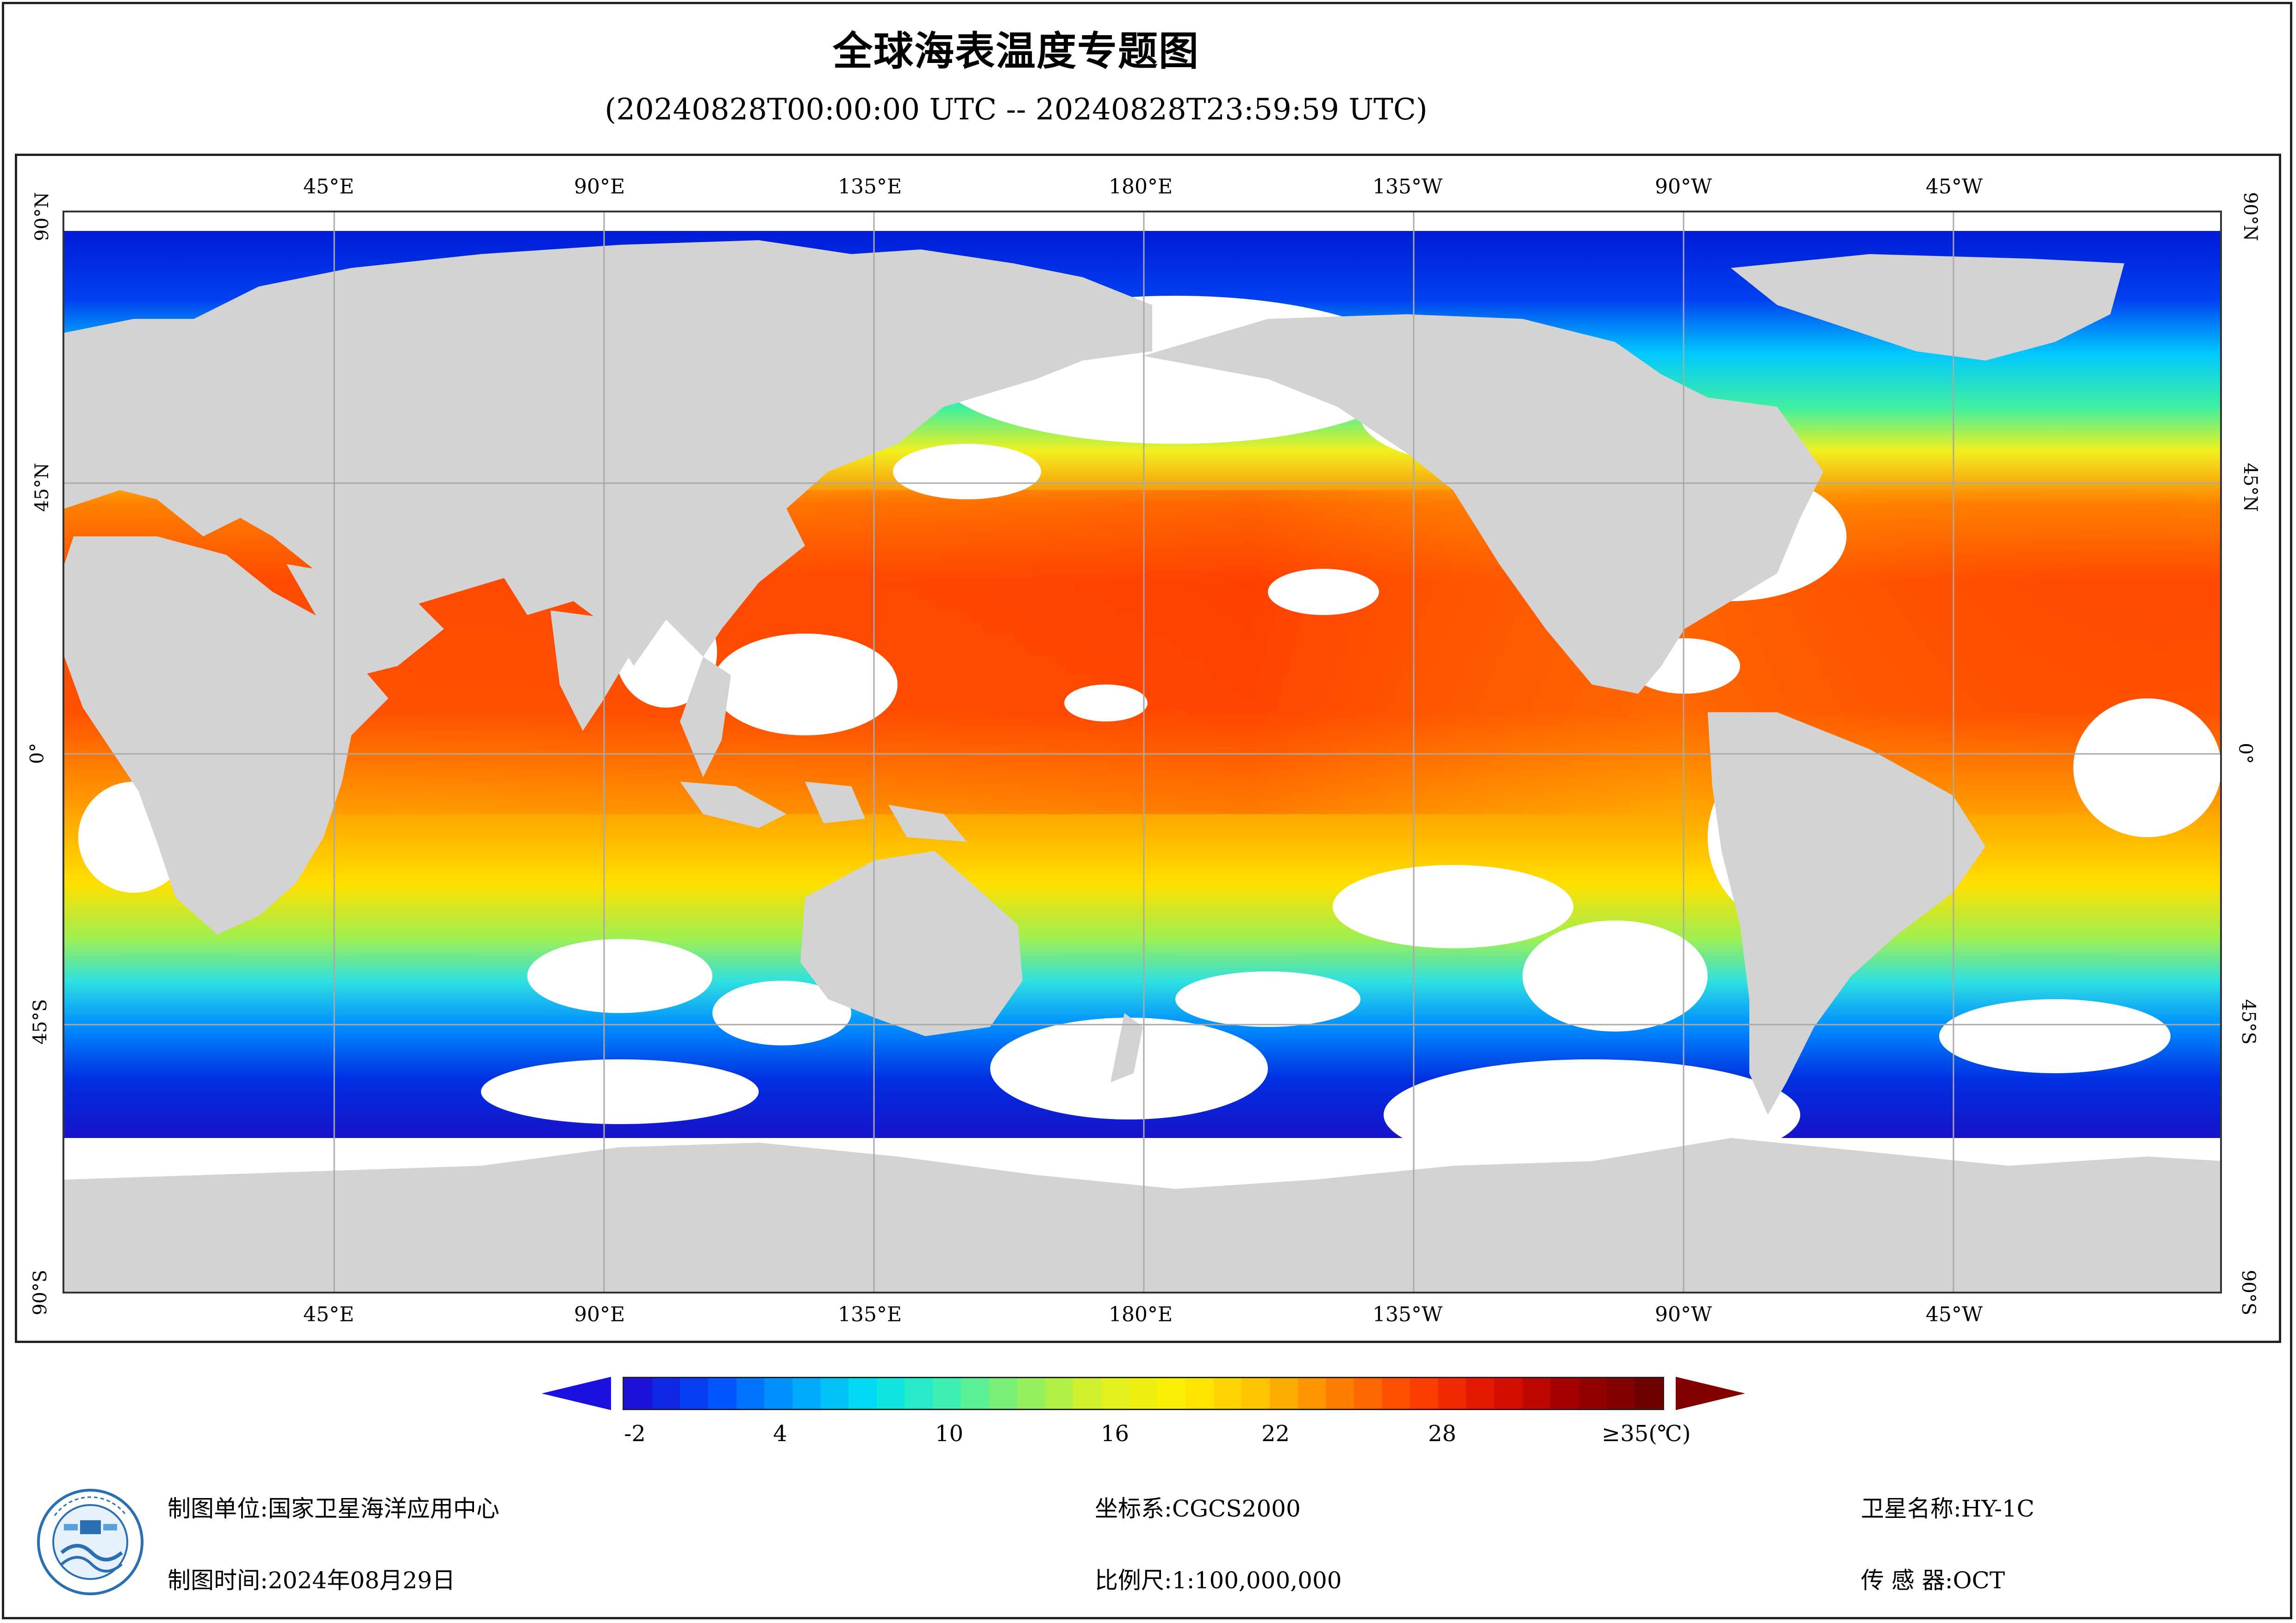  I want to click on lat-label-right: 90°N, so click(2250, 216).